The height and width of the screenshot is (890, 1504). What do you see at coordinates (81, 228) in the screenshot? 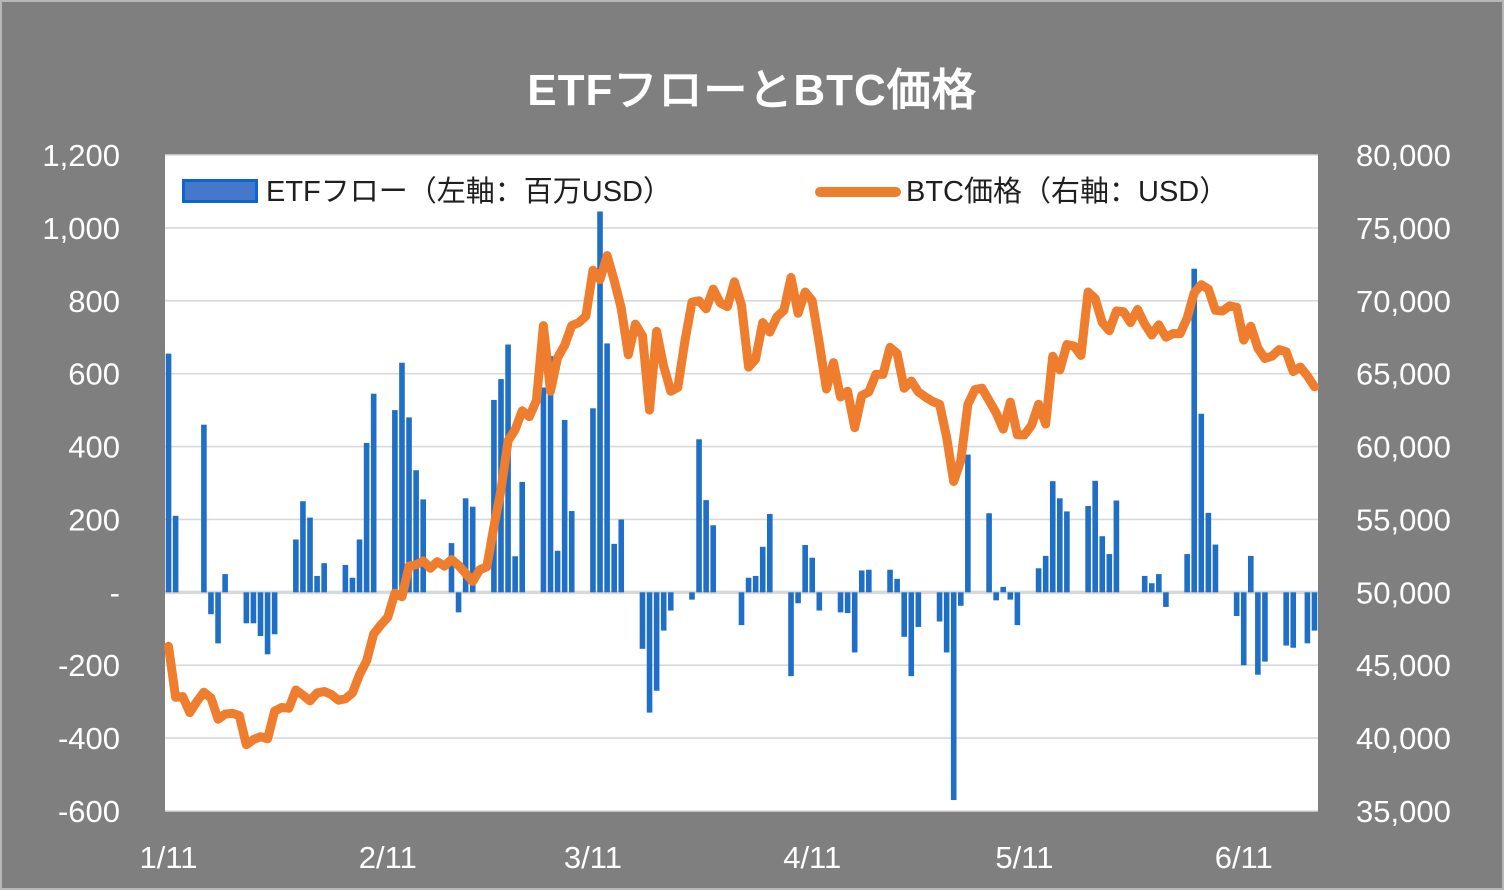
I see `y-axis-label-left: 1,000` at bounding box center [81, 228].